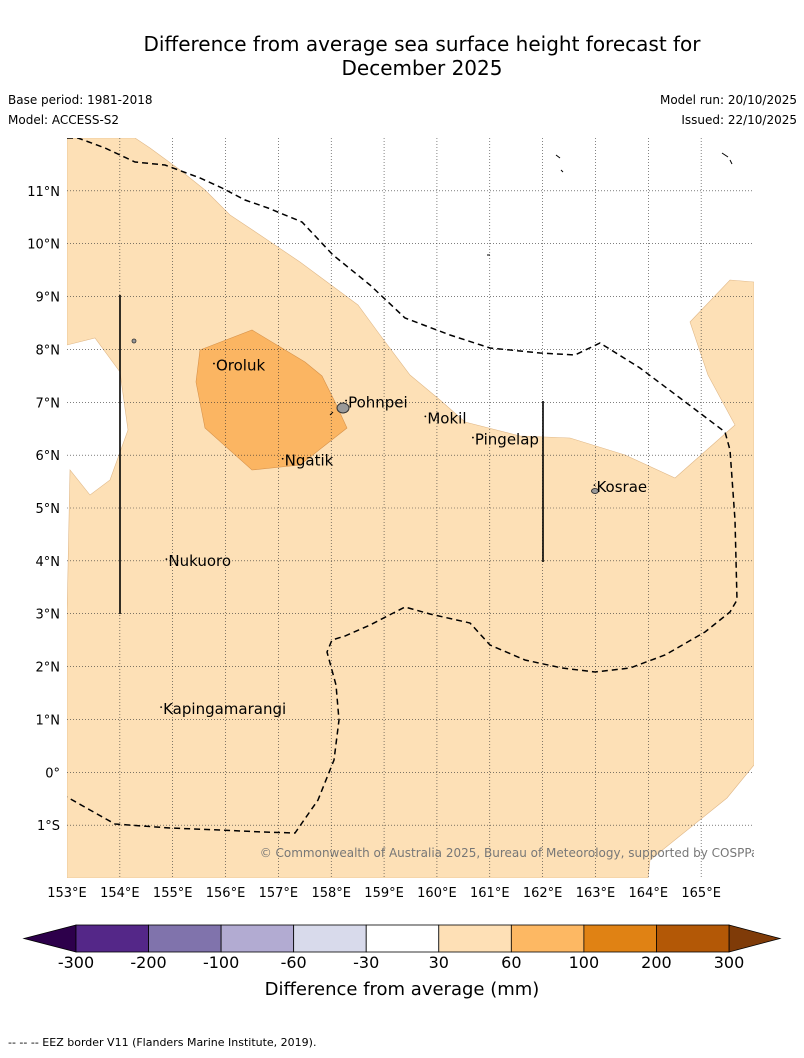  Describe the element at coordinates (343, 408) in the screenshot. I see `pohnpei-island` at that location.